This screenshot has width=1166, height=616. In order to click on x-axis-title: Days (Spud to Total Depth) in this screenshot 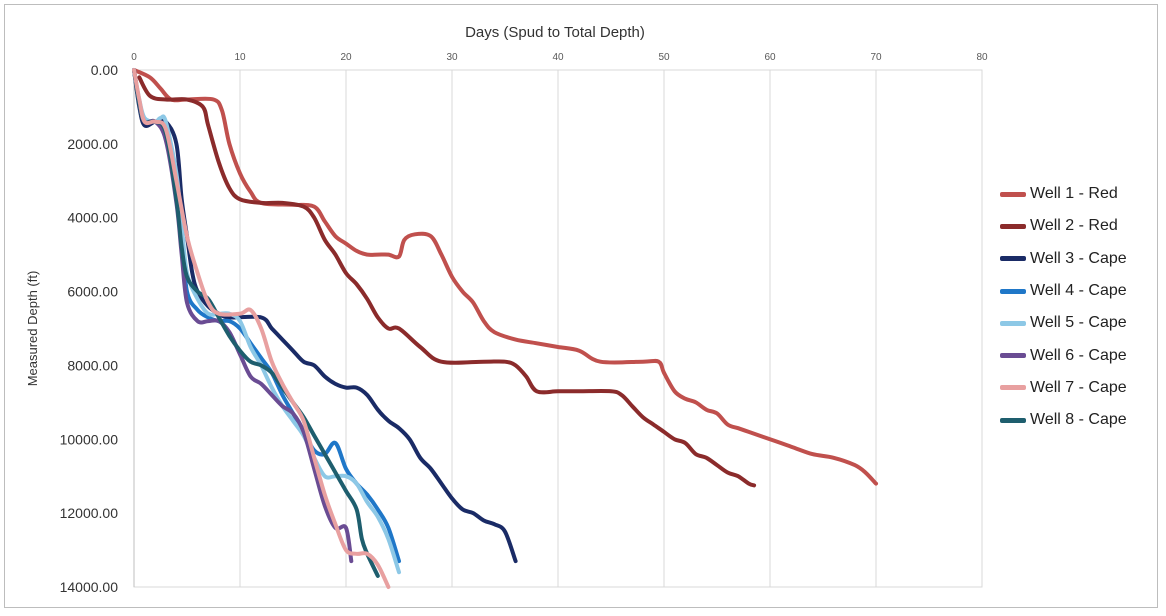, I will do `click(555, 32)`.